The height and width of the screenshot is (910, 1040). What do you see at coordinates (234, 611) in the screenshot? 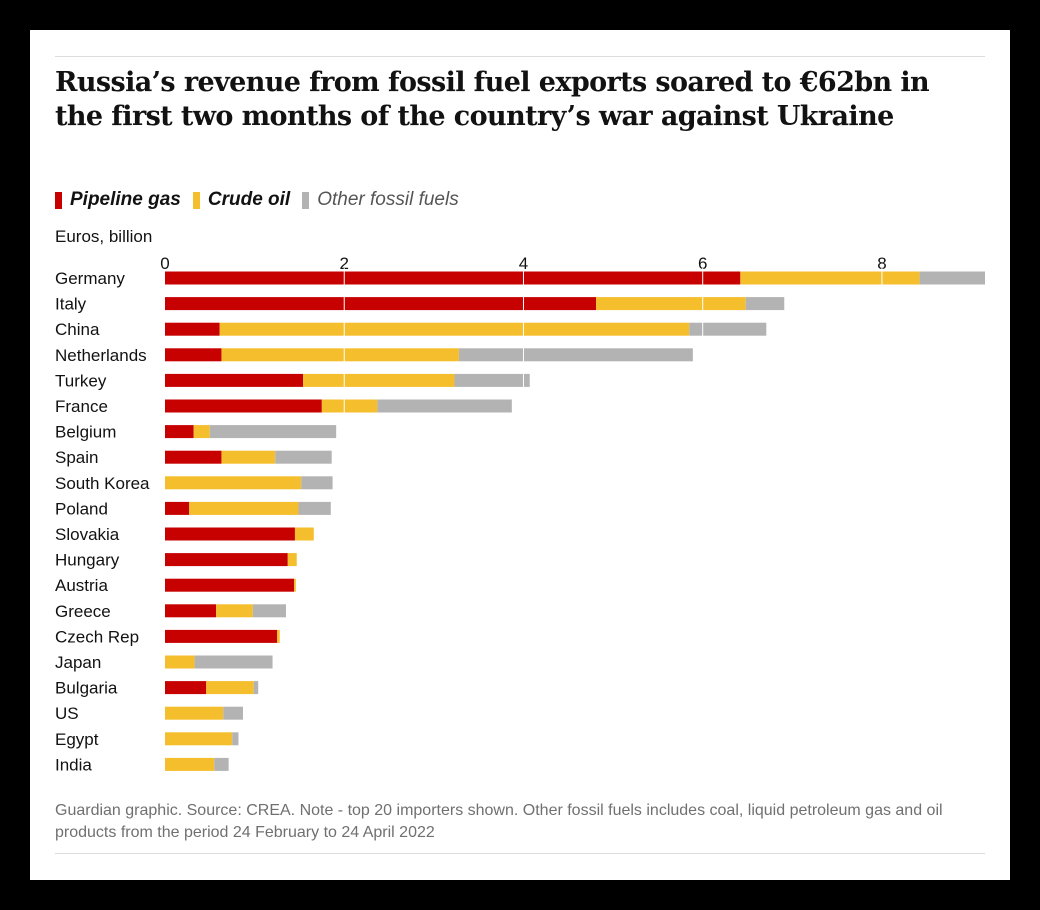
I see `bar-greece-crude-oil` at bounding box center [234, 611].